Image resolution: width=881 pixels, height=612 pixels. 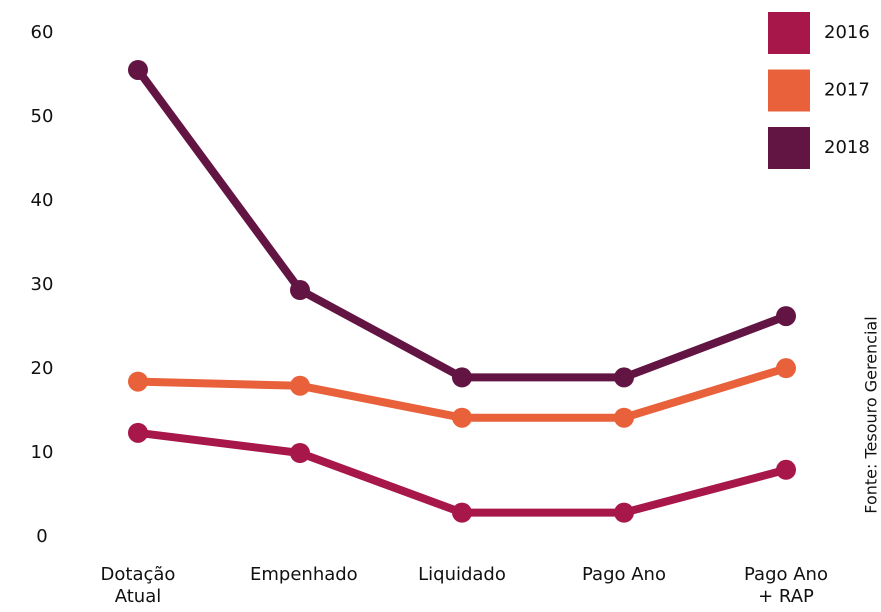 What do you see at coordinates (847, 32) in the screenshot?
I see `legend-label: 2016` at bounding box center [847, 32].